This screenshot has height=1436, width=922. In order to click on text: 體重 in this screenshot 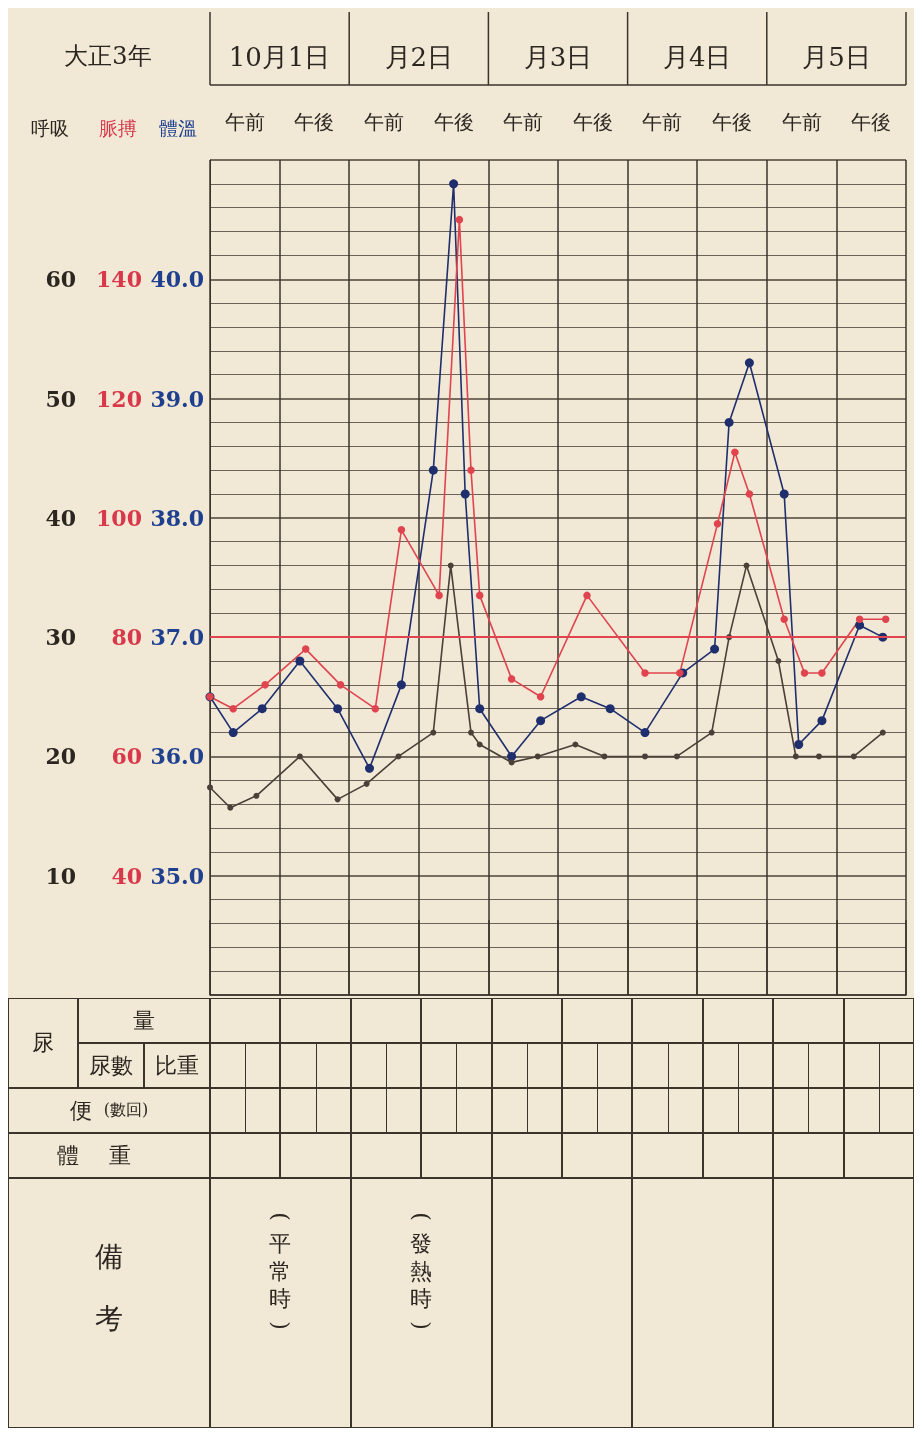, I will do `click(109, 1155)`.